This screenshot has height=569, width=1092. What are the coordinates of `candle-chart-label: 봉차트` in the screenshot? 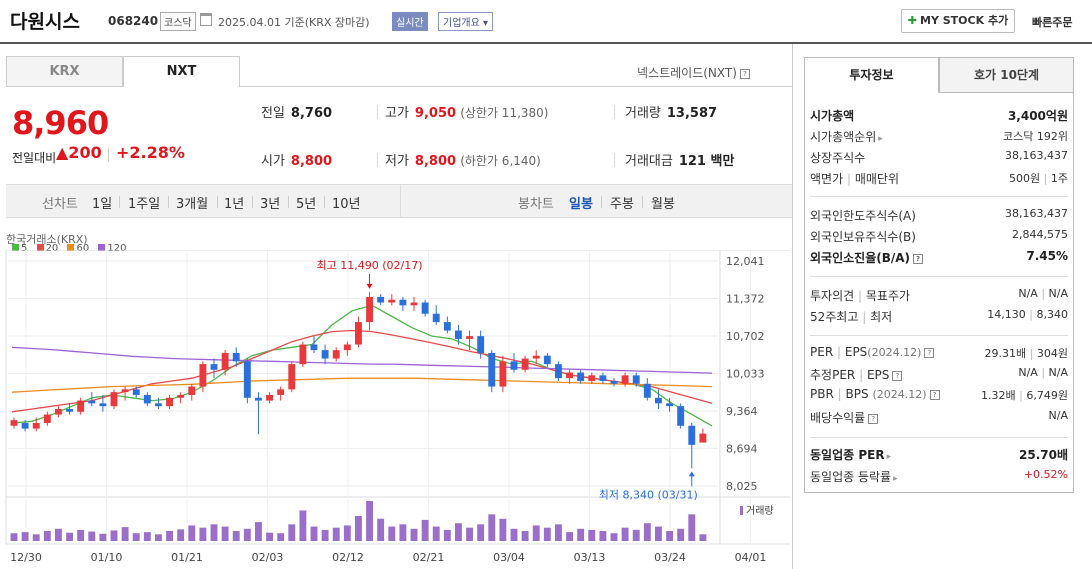 It's located at (536, 204).